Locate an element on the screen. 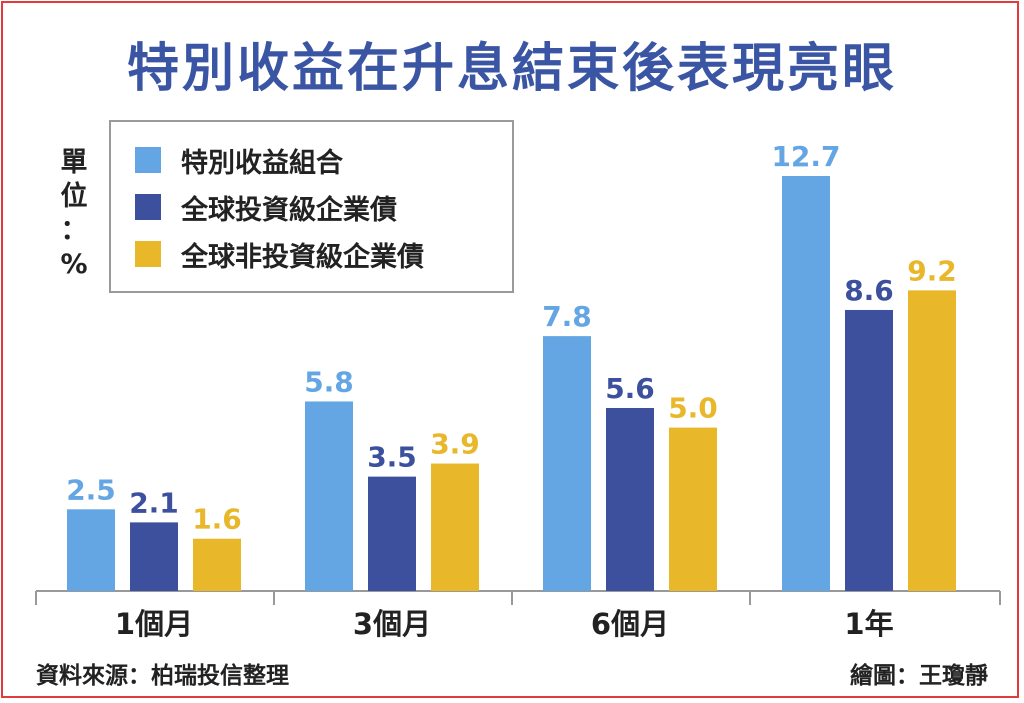  data-label-special-income-6m: 7.8 is located at coordinates (567, 316).